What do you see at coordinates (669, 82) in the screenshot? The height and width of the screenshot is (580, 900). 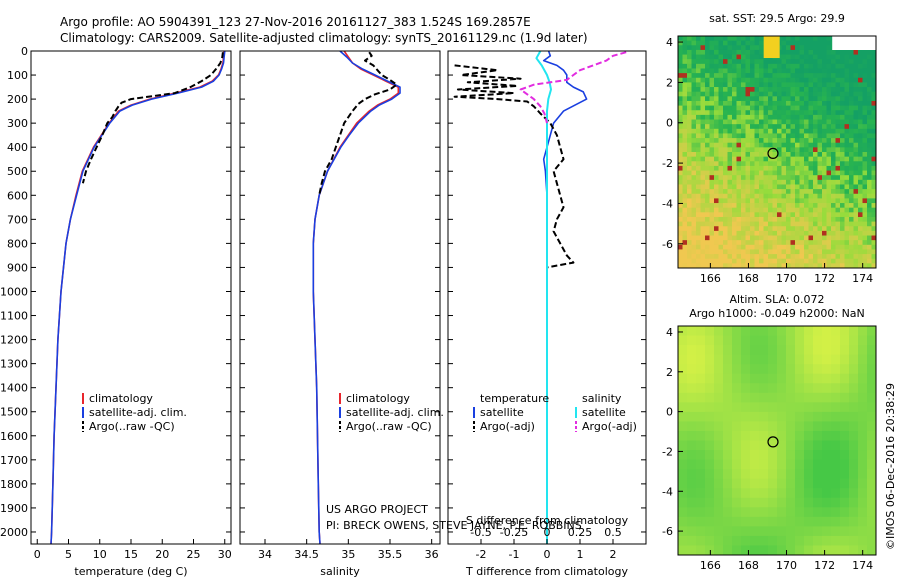 I see `map-lat-tick-label: 2` at bounding box center [669, 82].